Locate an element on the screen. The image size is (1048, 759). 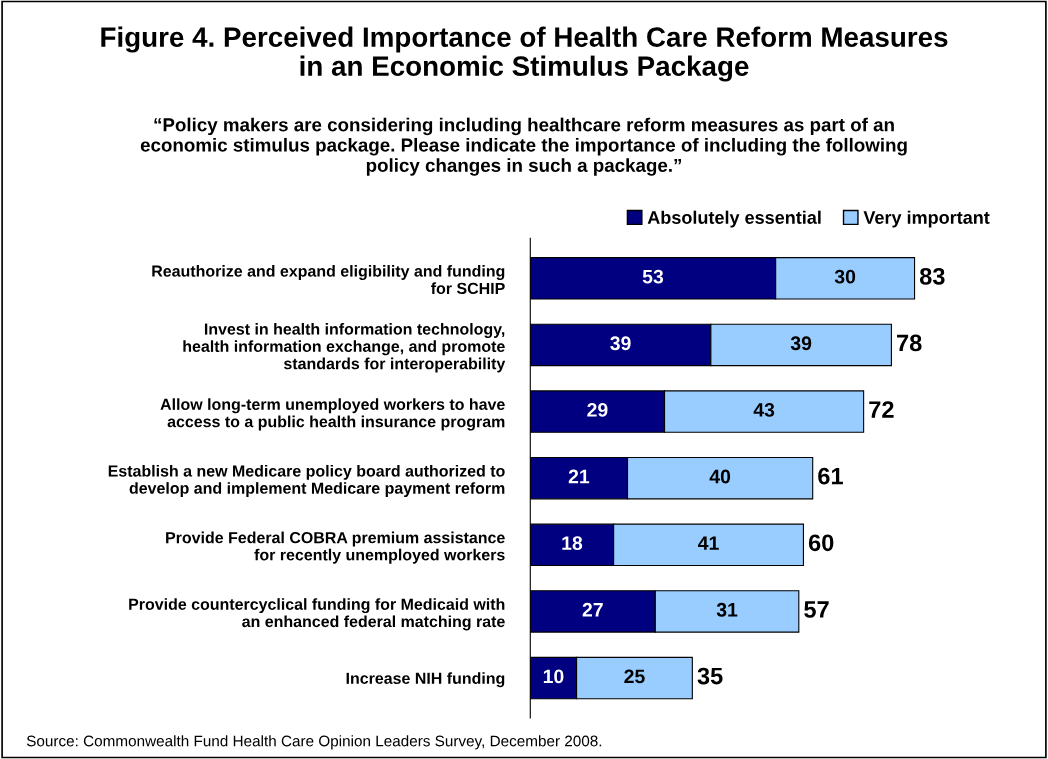
data-label: 43 is located at coordinates (764, 410).